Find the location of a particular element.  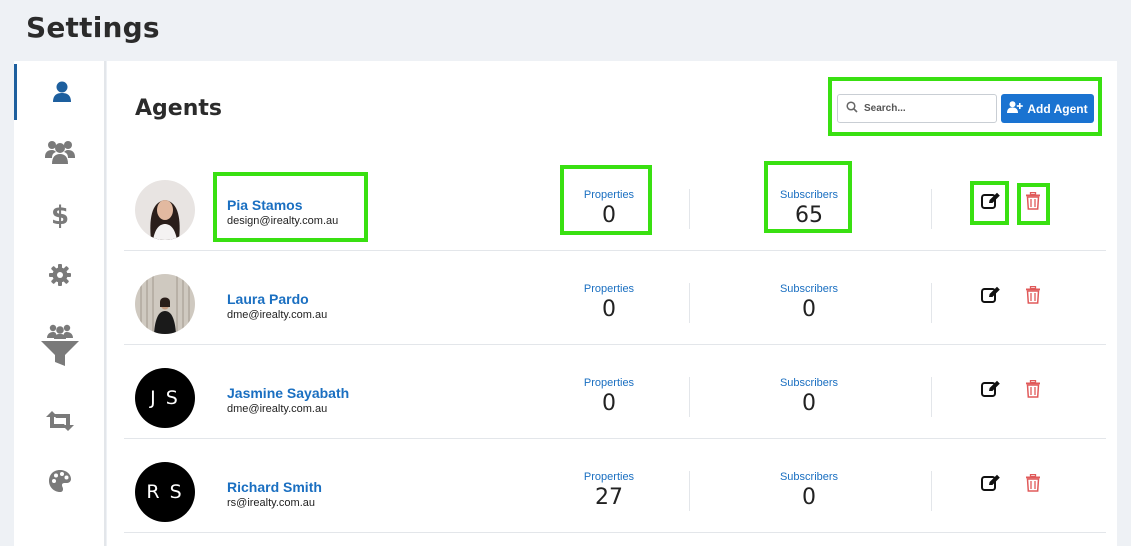

properties-stat: Properties 27 is located at coordinates (609, 490).